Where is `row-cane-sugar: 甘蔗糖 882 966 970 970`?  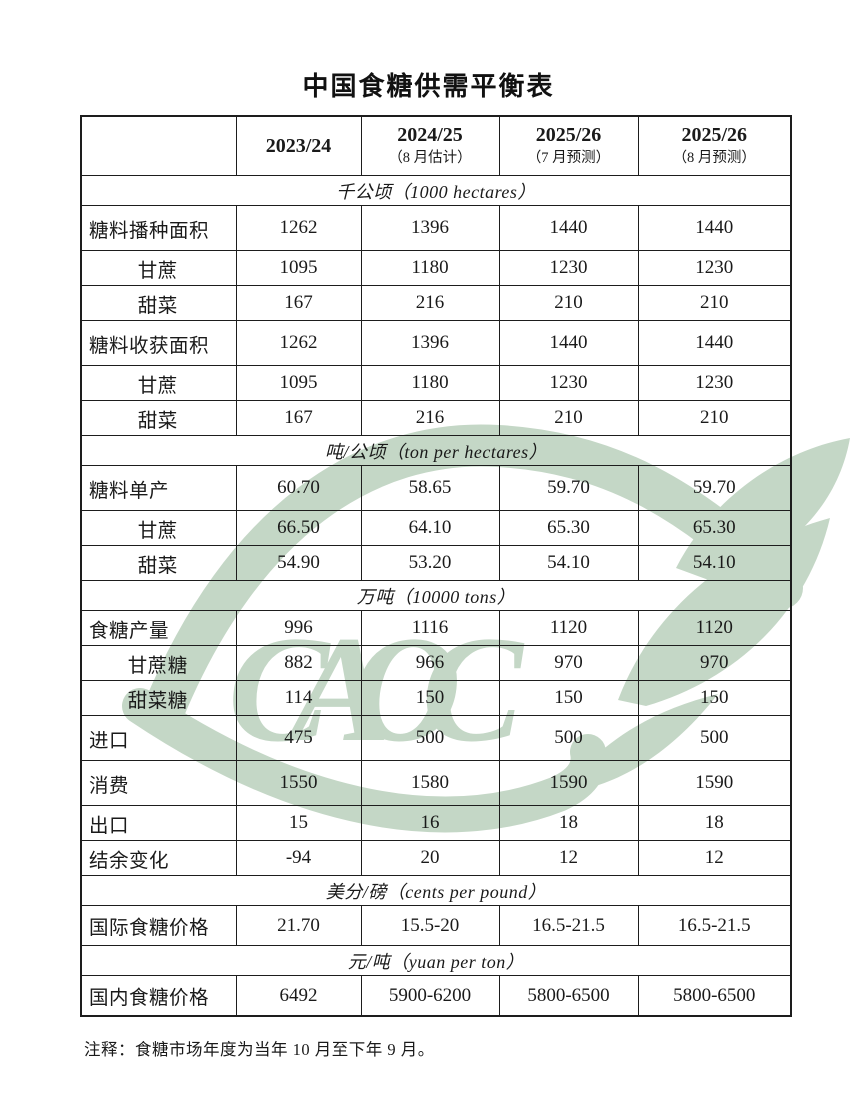 row-cane-sugar: 甘蔗糖 882 966 970 970 is located at coordinates (436, 663).